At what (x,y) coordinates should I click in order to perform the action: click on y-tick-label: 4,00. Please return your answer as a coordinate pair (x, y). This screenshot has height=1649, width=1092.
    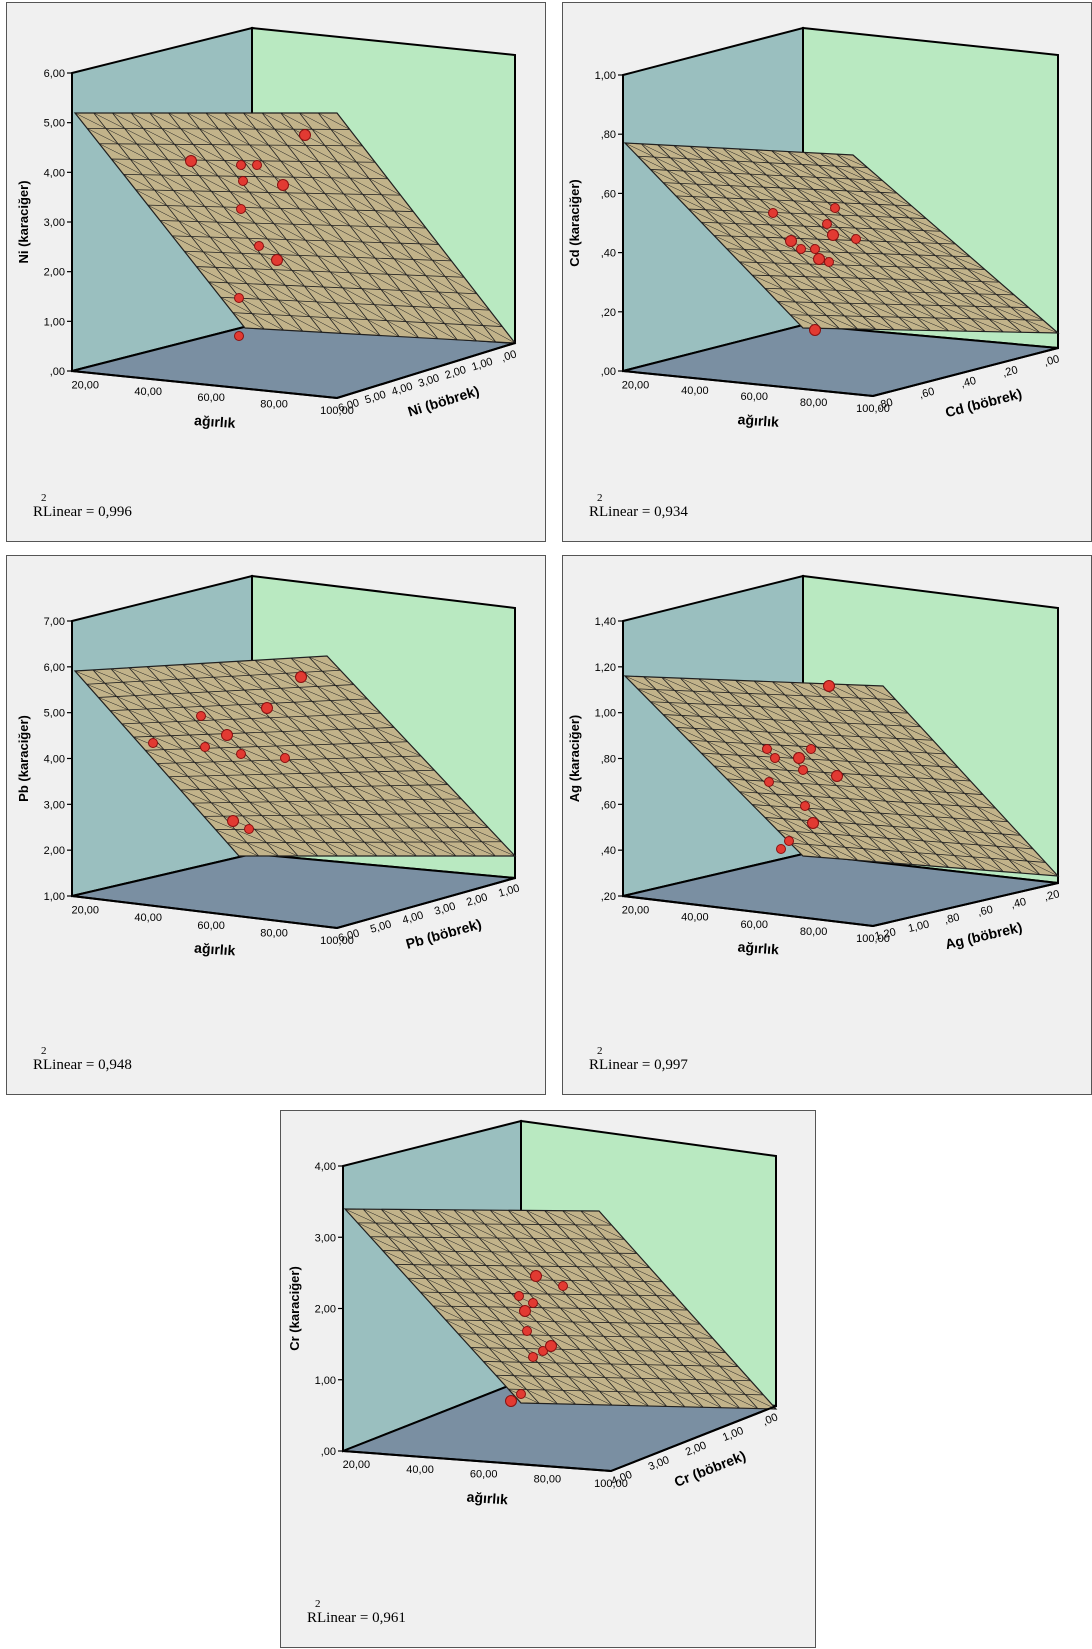
    Looking at the image, I should click on (54, 173).